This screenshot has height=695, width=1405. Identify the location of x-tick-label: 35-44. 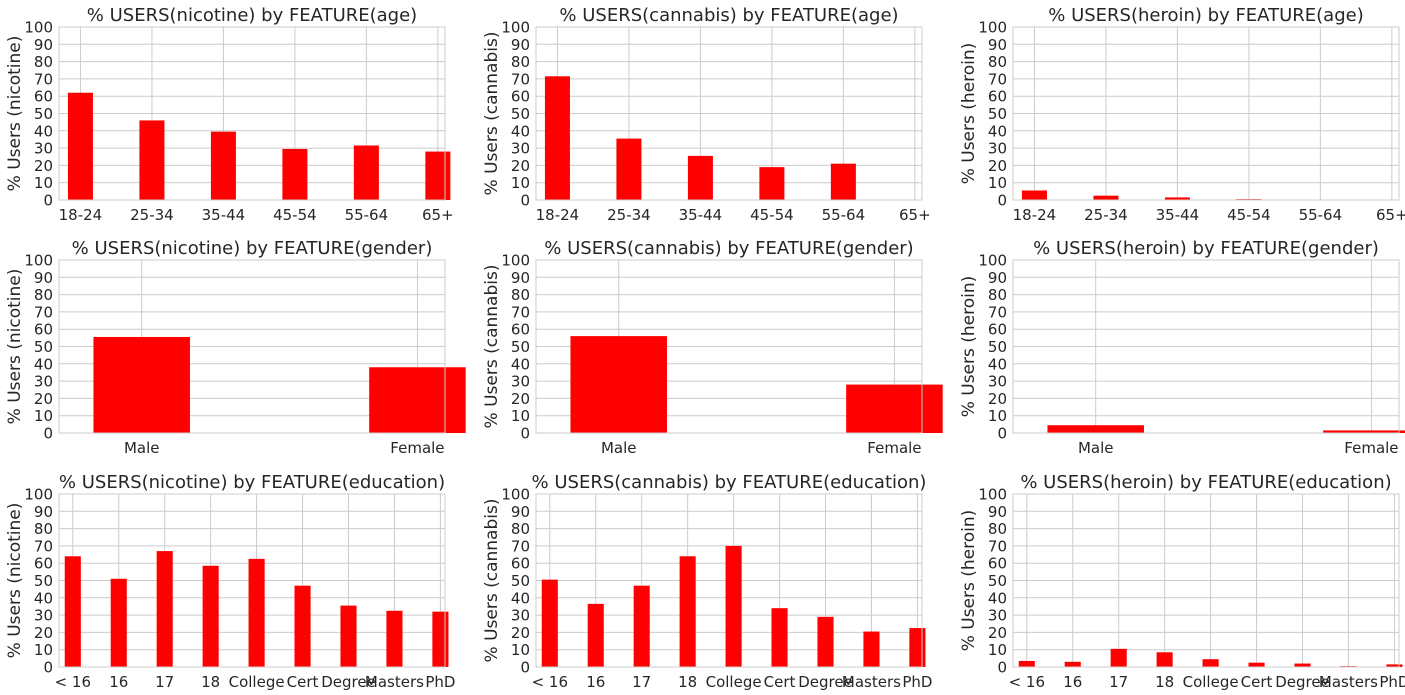
(701, 215).